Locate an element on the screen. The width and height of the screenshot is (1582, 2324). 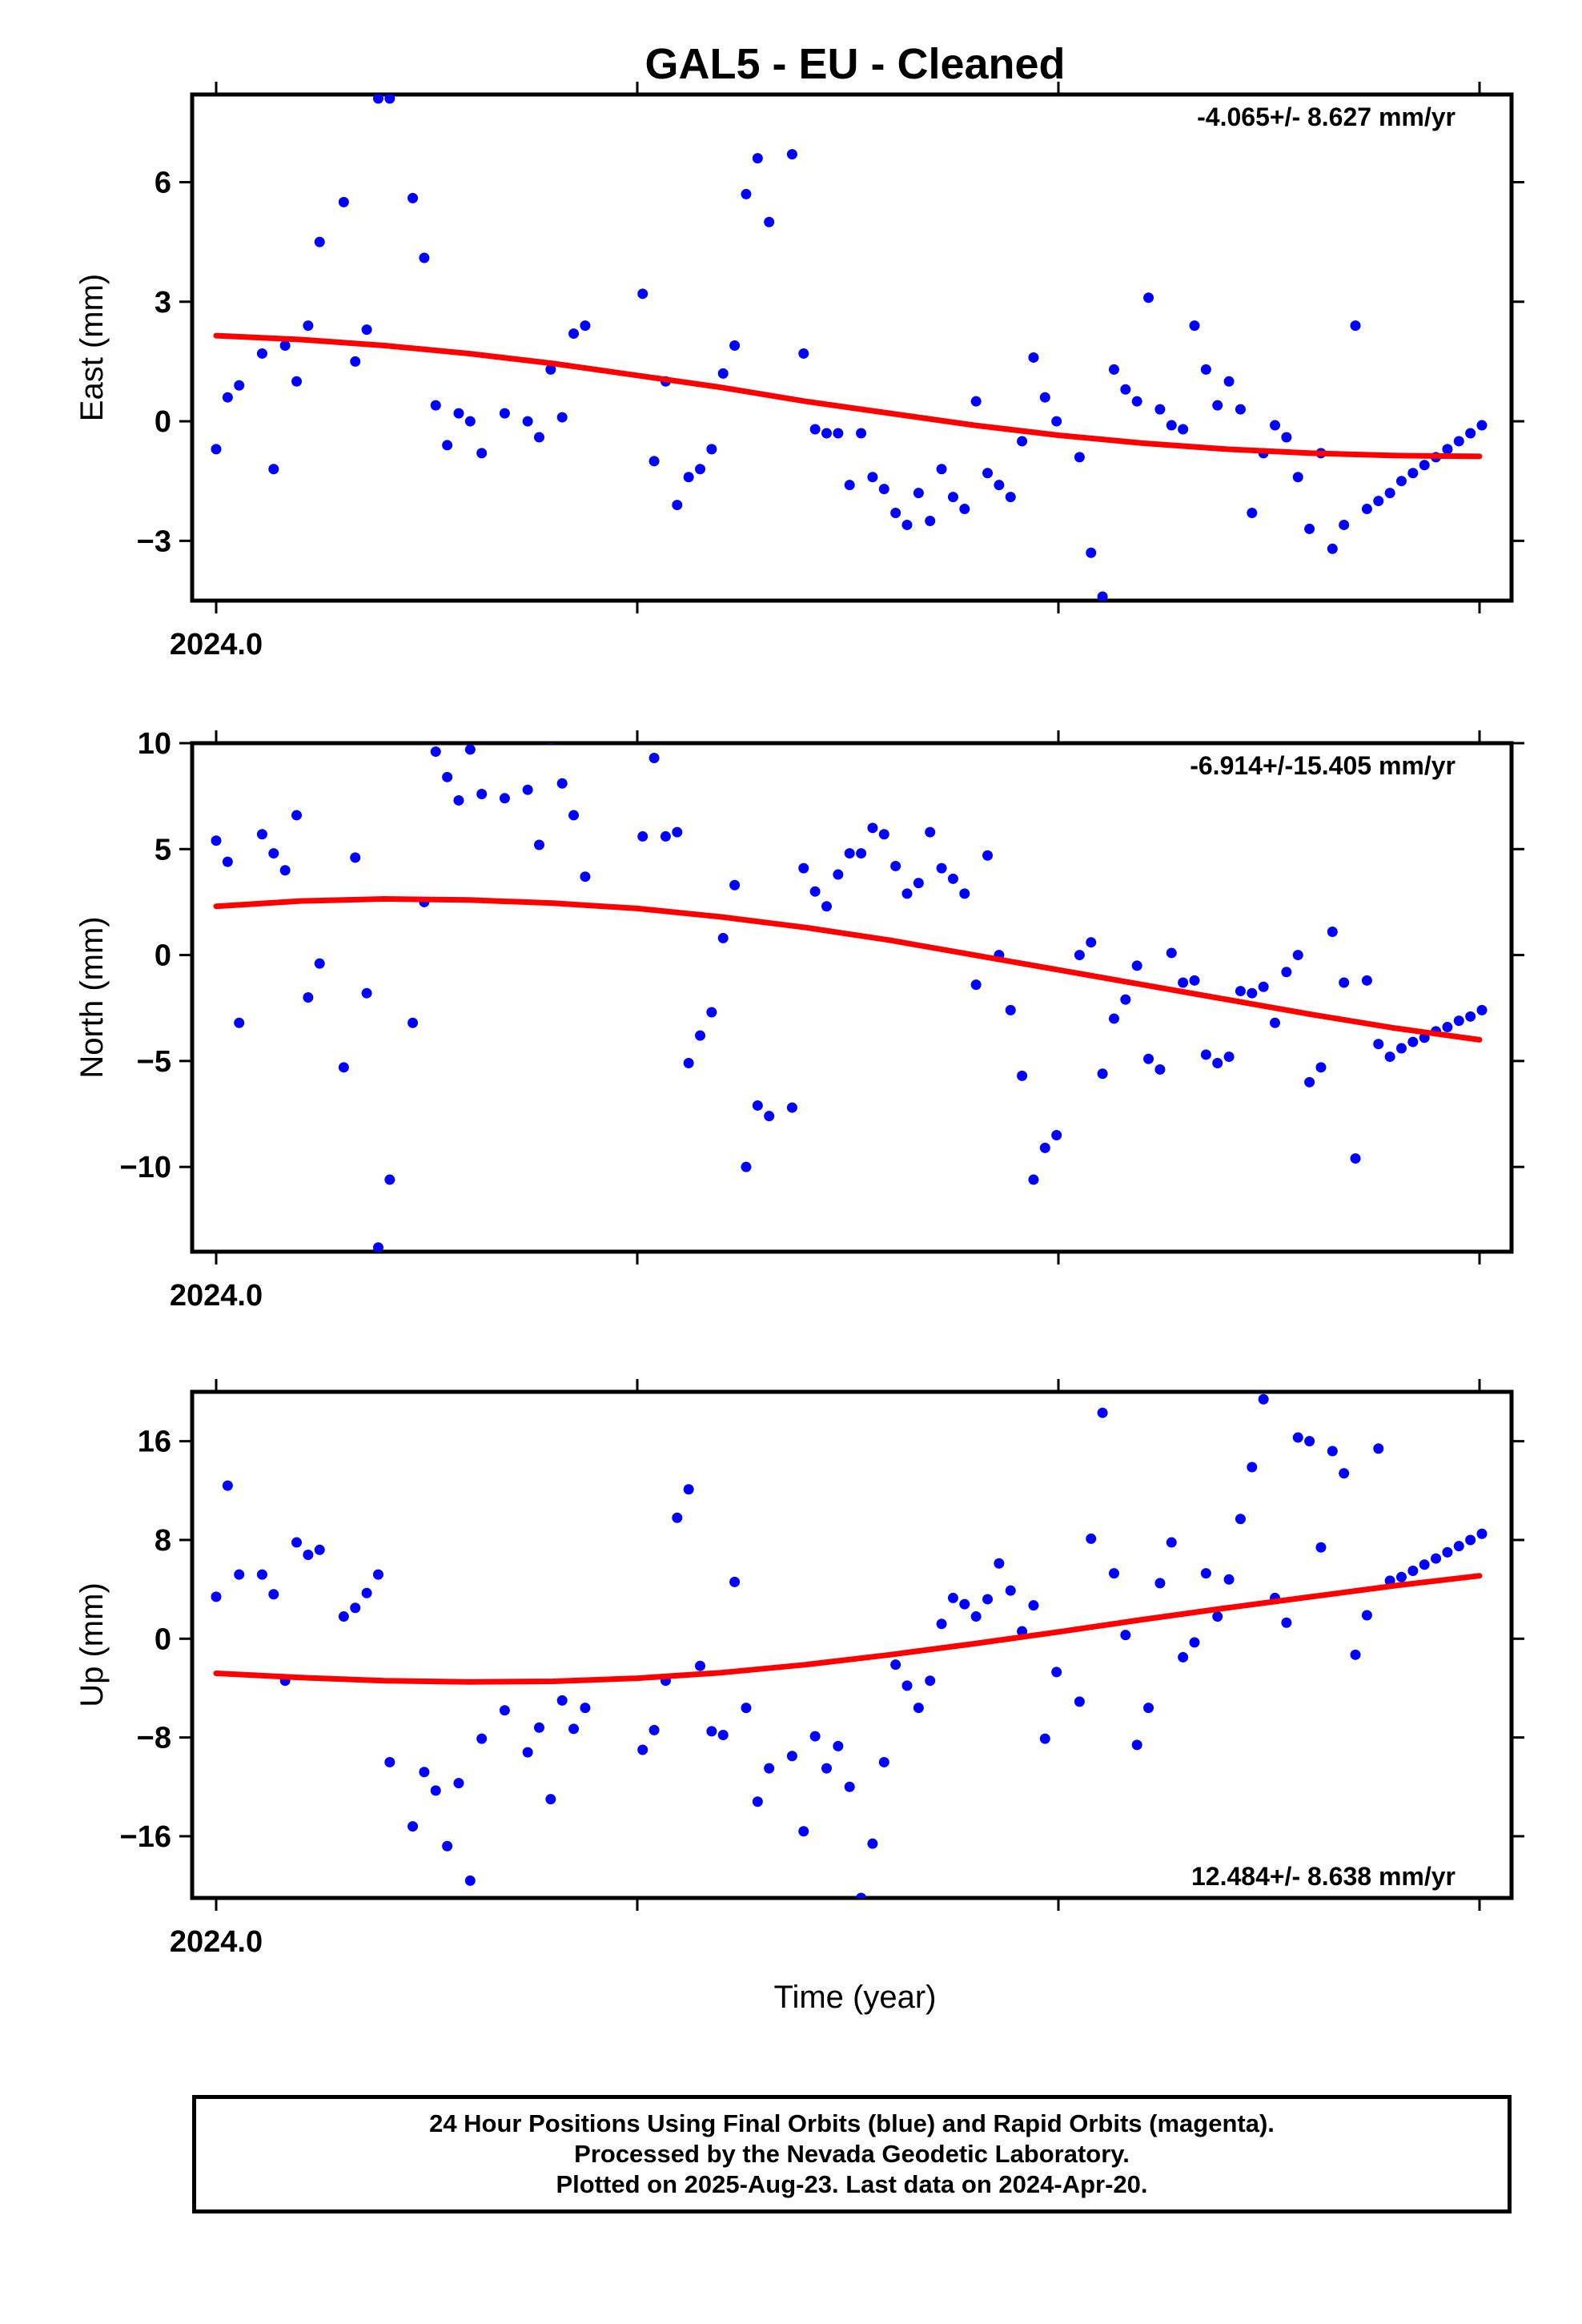
y-tick-label: 16 is located at coordinates (154, 1442).